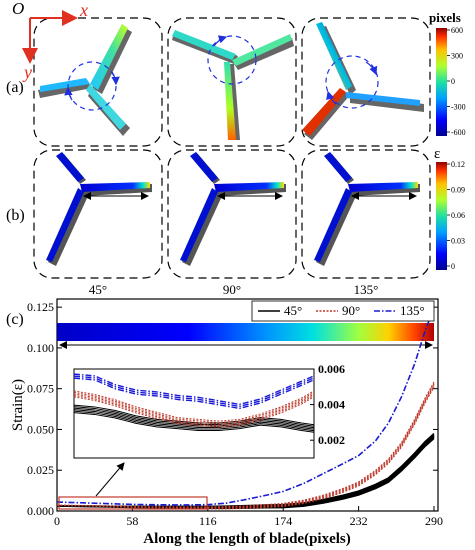  Describe the element at coordinates (110, 479) in the screenshot. I see `inset-pointer-arrow` at that location.